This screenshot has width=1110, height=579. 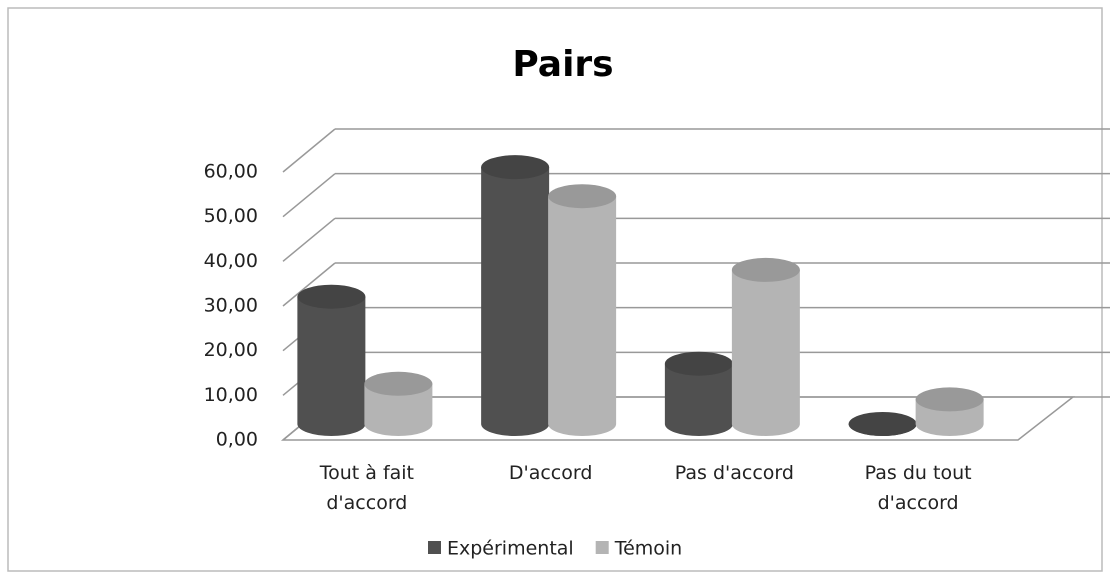 What do you see at coordinates (231, 172) in the screenshot?
I see `y-tick-label: 60,00` at bounding box center [231, 172].